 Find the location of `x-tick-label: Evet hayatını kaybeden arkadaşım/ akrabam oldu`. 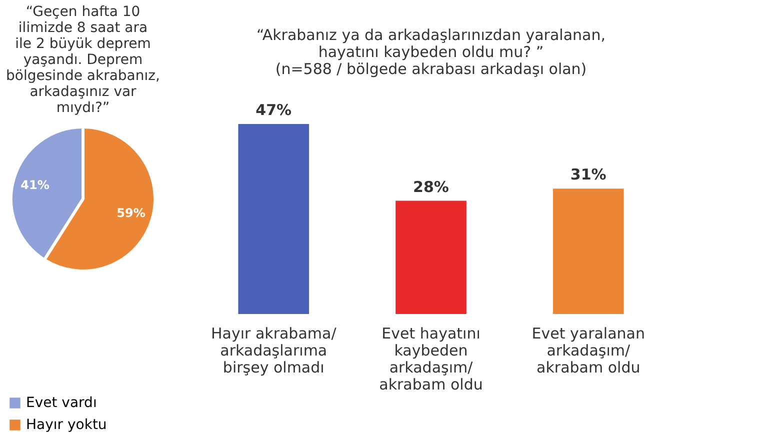

x-tick-label: Evet hayatını kaybeden arkadaşım/ akrabam oldu is located at coordinates (431, 359).